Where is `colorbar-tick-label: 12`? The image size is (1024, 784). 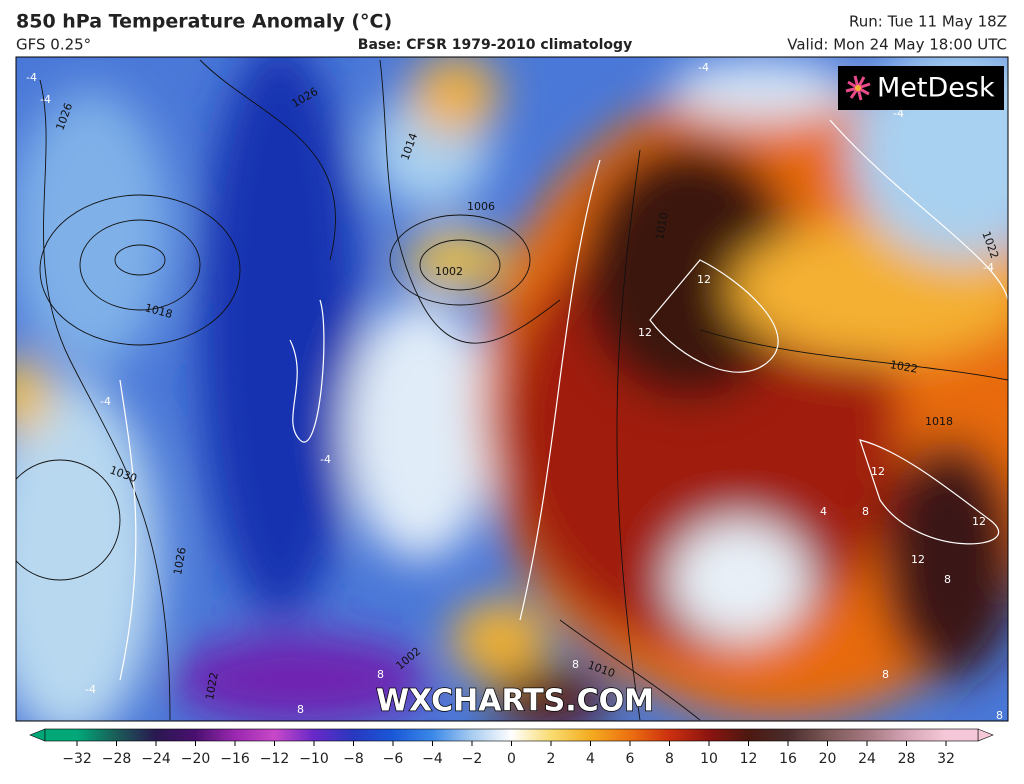
colorbar-tick-label: 12 is located at coordinates (749, 759).